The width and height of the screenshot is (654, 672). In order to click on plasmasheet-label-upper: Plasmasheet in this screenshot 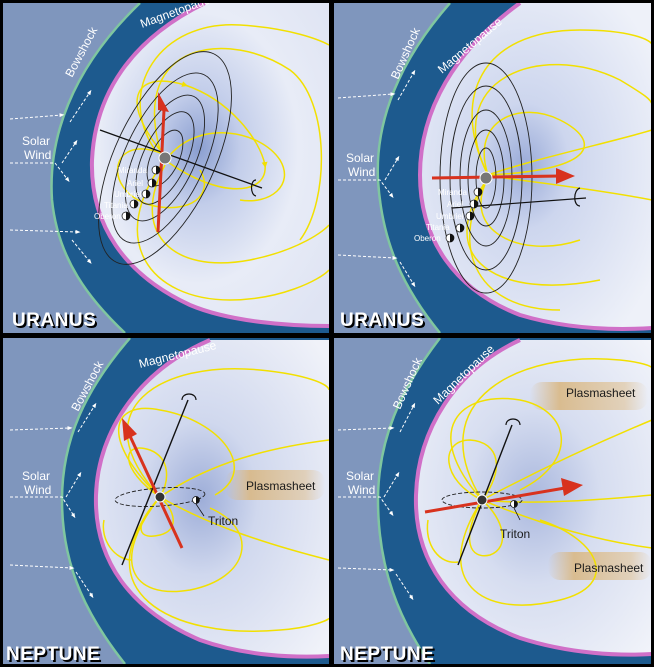, I will do `click(601, 393)`.